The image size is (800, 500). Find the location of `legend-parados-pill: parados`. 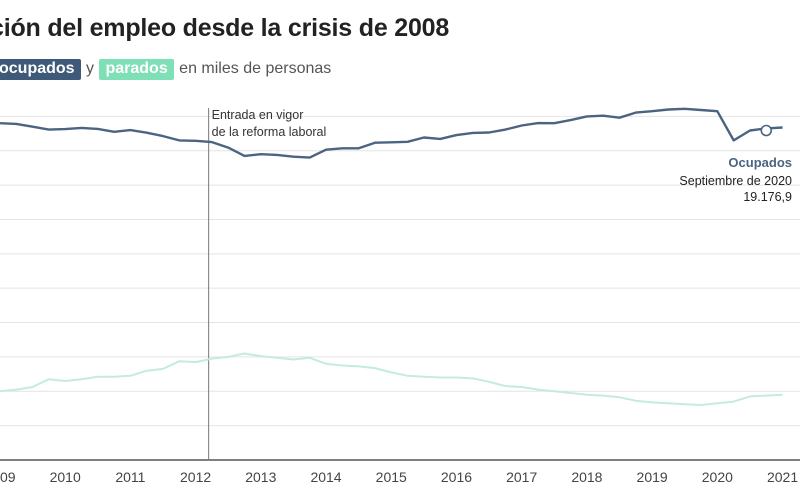

legend-parados-pill: parados is located at coordinates (136, 69).